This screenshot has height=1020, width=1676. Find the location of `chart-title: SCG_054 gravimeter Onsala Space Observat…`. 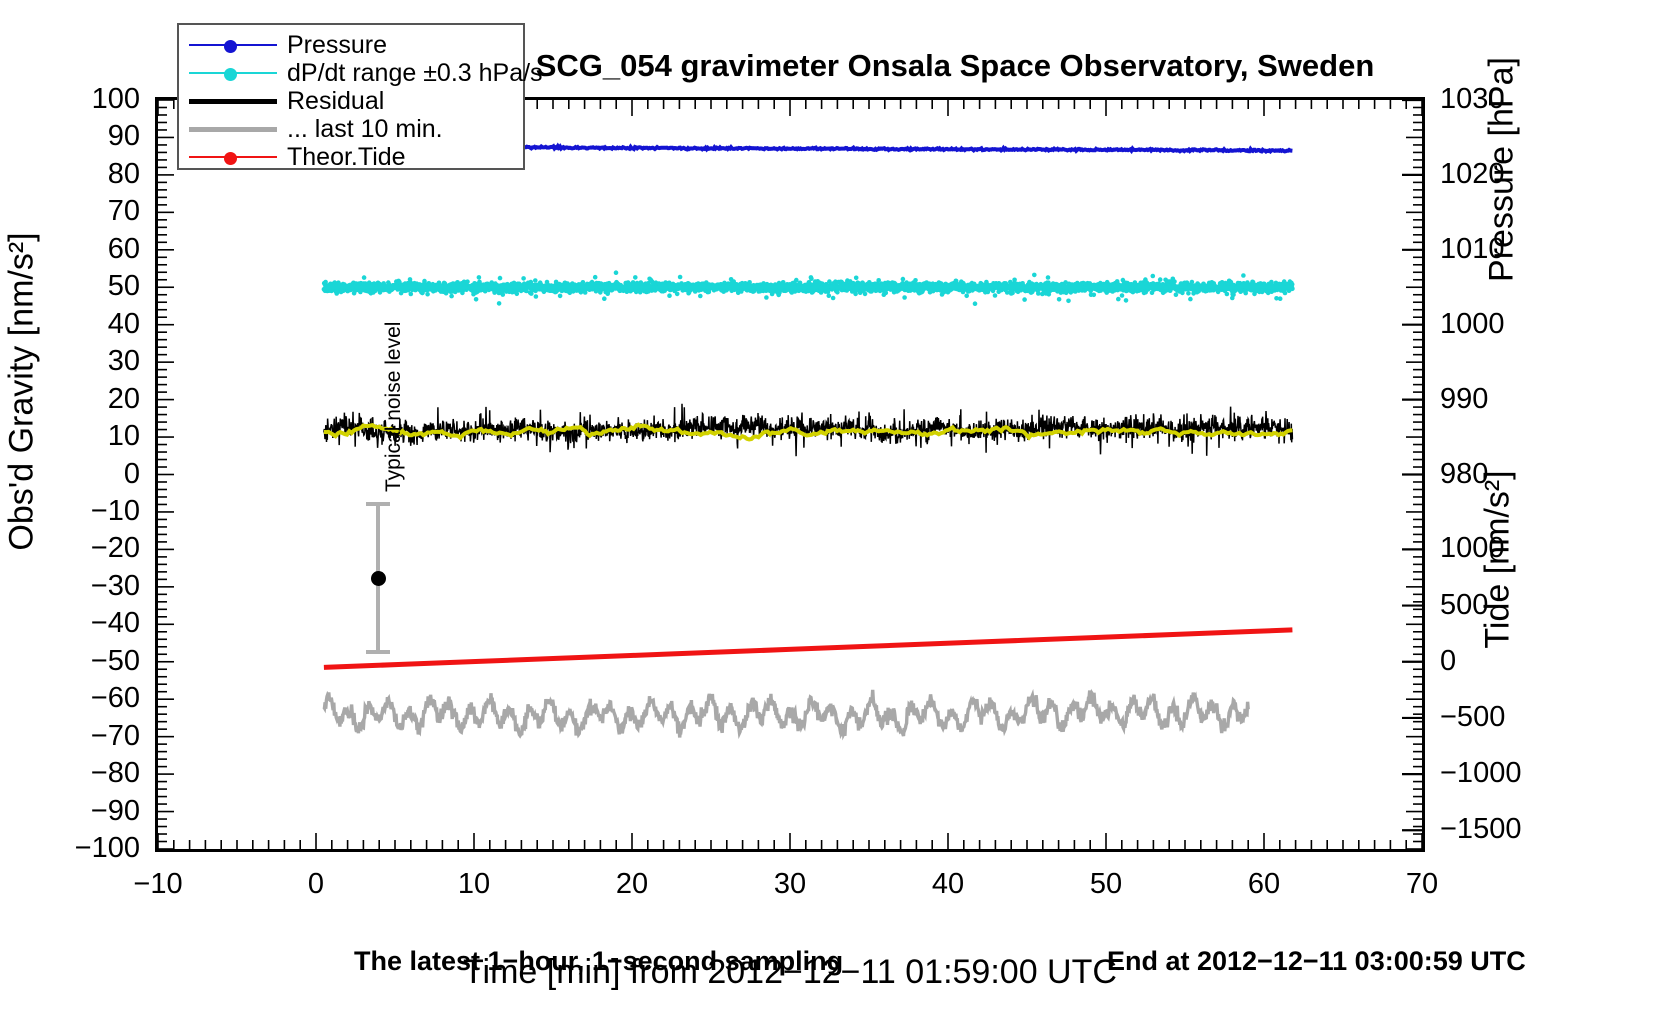

chart-title: SCG_054 gravimeter Onsala Space Observat… is located at coordinates (955, 65).